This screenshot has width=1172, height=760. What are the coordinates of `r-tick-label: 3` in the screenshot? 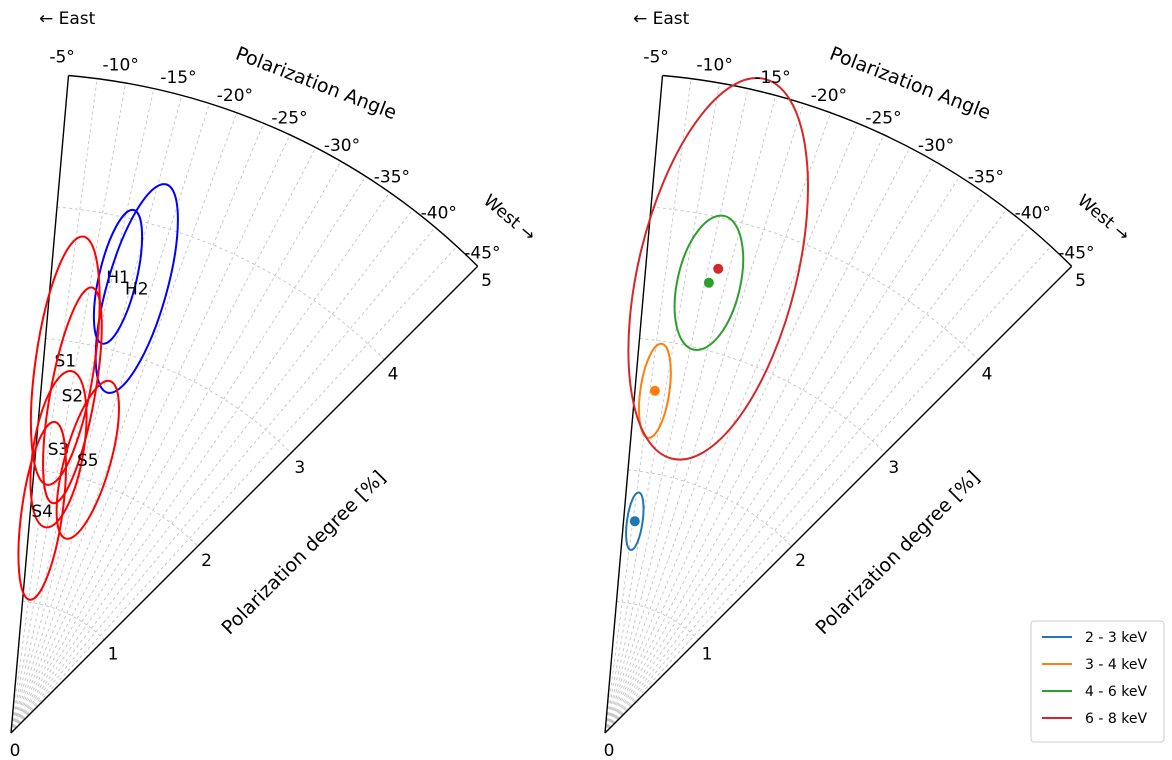 It's located at (299, 468).